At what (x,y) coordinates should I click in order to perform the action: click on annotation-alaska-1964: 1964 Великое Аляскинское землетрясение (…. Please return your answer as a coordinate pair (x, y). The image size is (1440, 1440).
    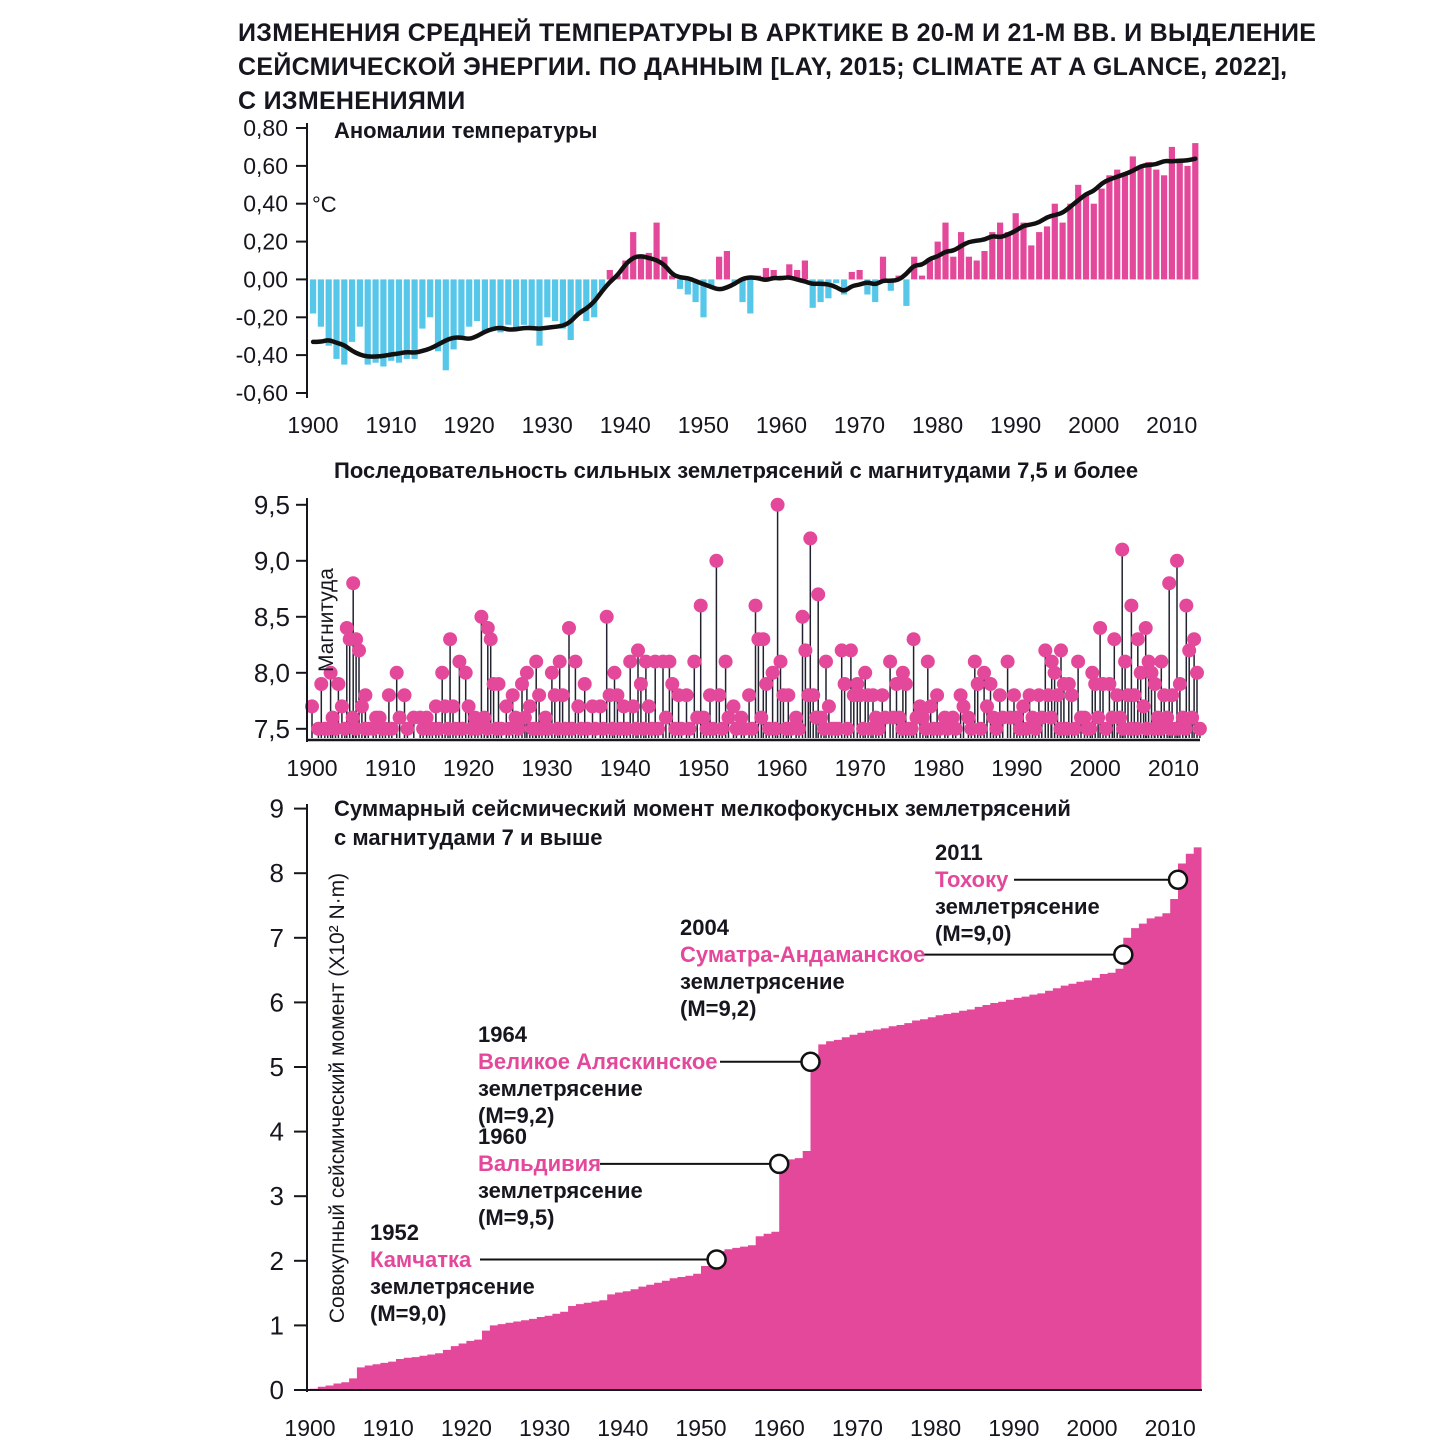
    Looking at the image, I should click on (598, 1075).